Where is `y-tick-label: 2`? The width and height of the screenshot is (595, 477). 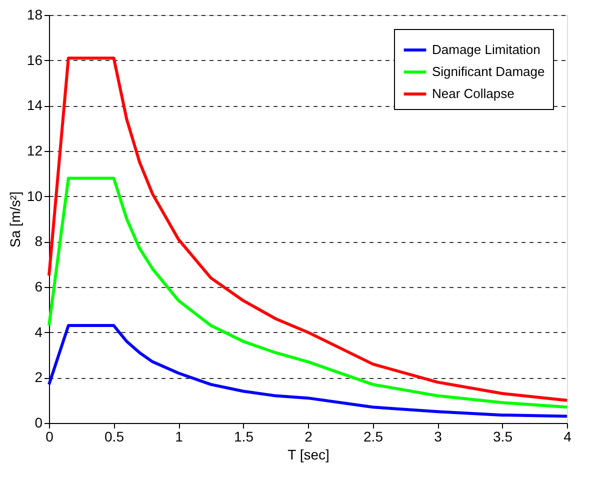
y-tick-label: 2 is located at coordinates (38, 377).